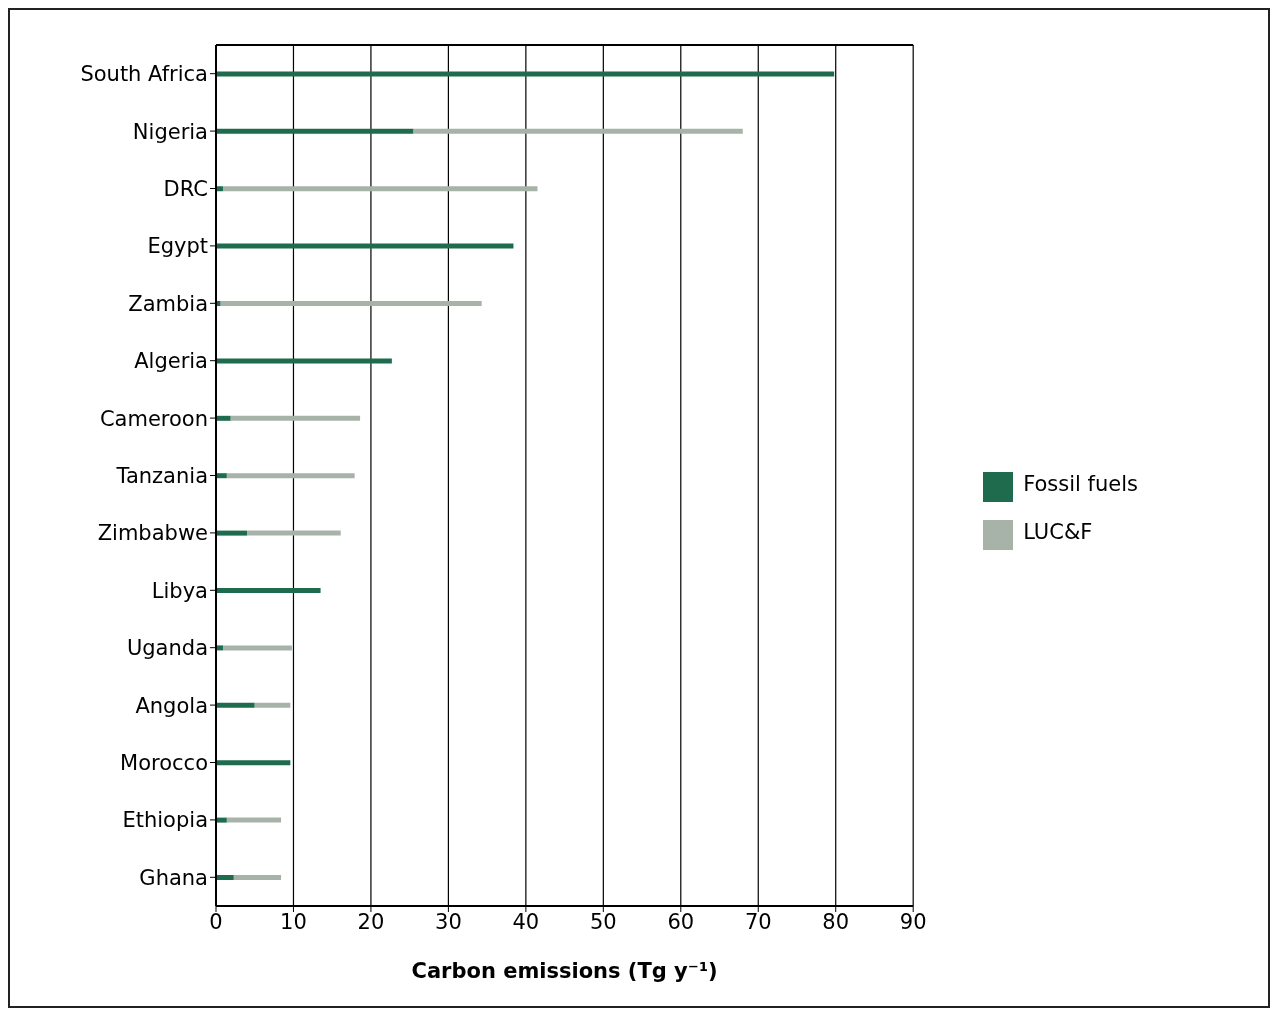  Describe the element at coordinates (448, 921) in the screenshot. I see `x-tick-label: 30` at that location.